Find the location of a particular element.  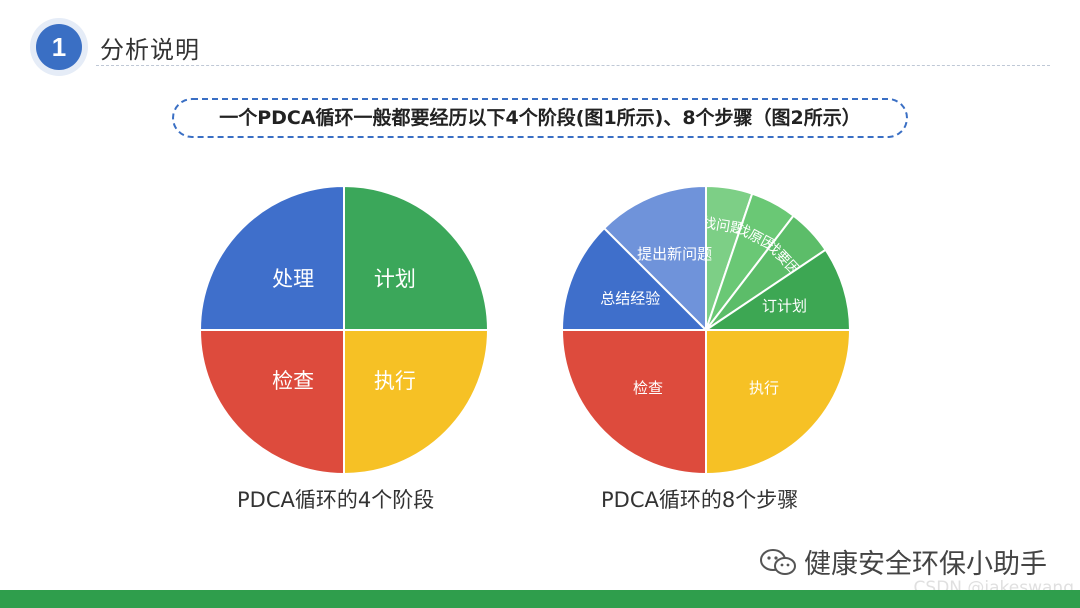

wechat-icon is located at coordinates (778, 562).